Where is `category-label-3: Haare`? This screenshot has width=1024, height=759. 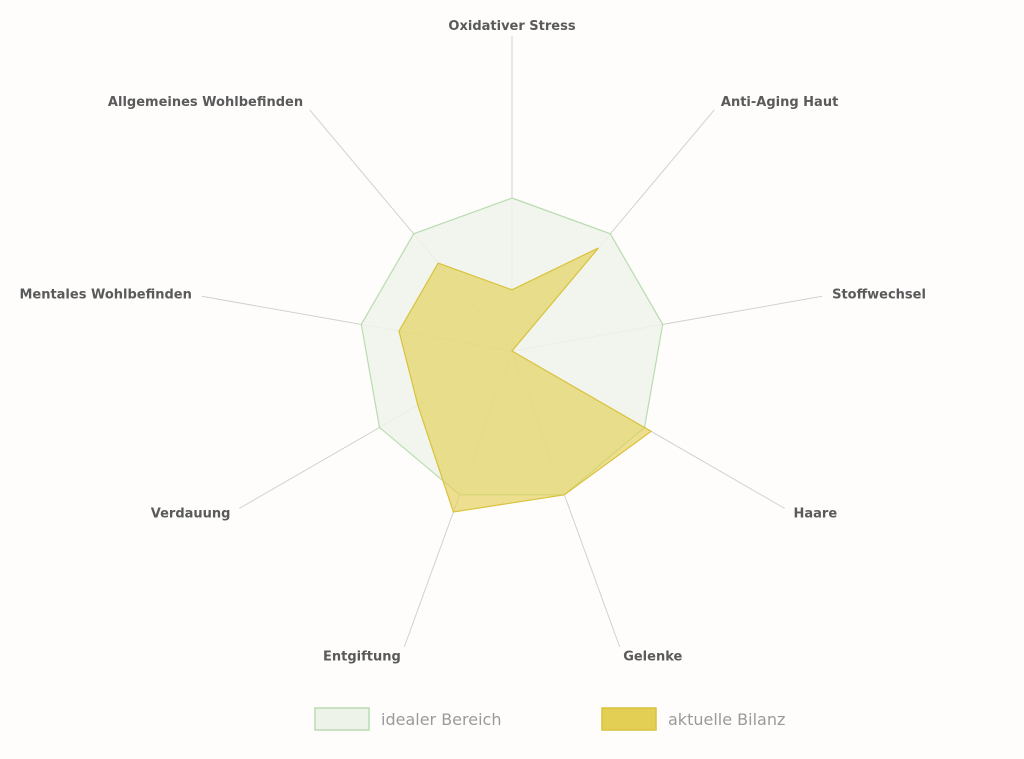
category-label-3: Haare is located at coordinates (816, 514).